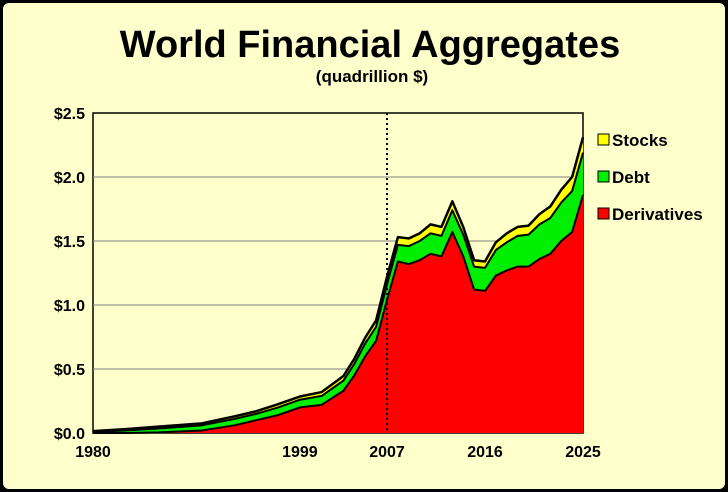 The width and height of the screenshot is (728, 492). Describe the element at coordinates (69, 114) in the screenshot. I see `y-tick-label: $2.5` at that location.